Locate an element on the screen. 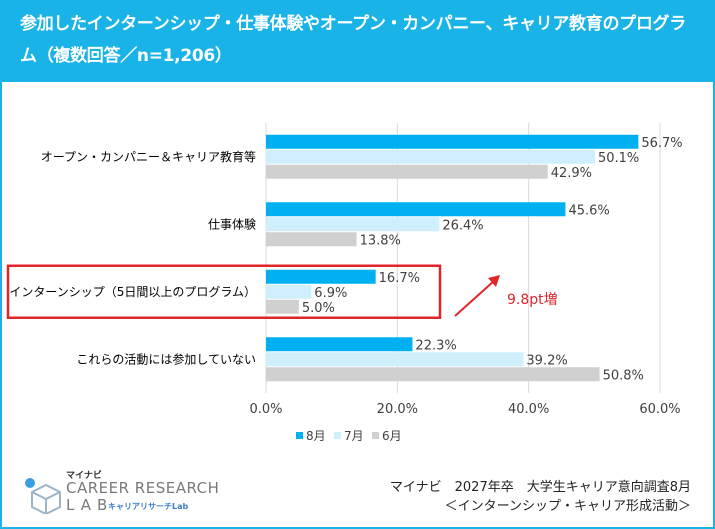 The width and height of the screenshot is (715, 529). legend-label: 6月 is located at coordinates (392, 436).